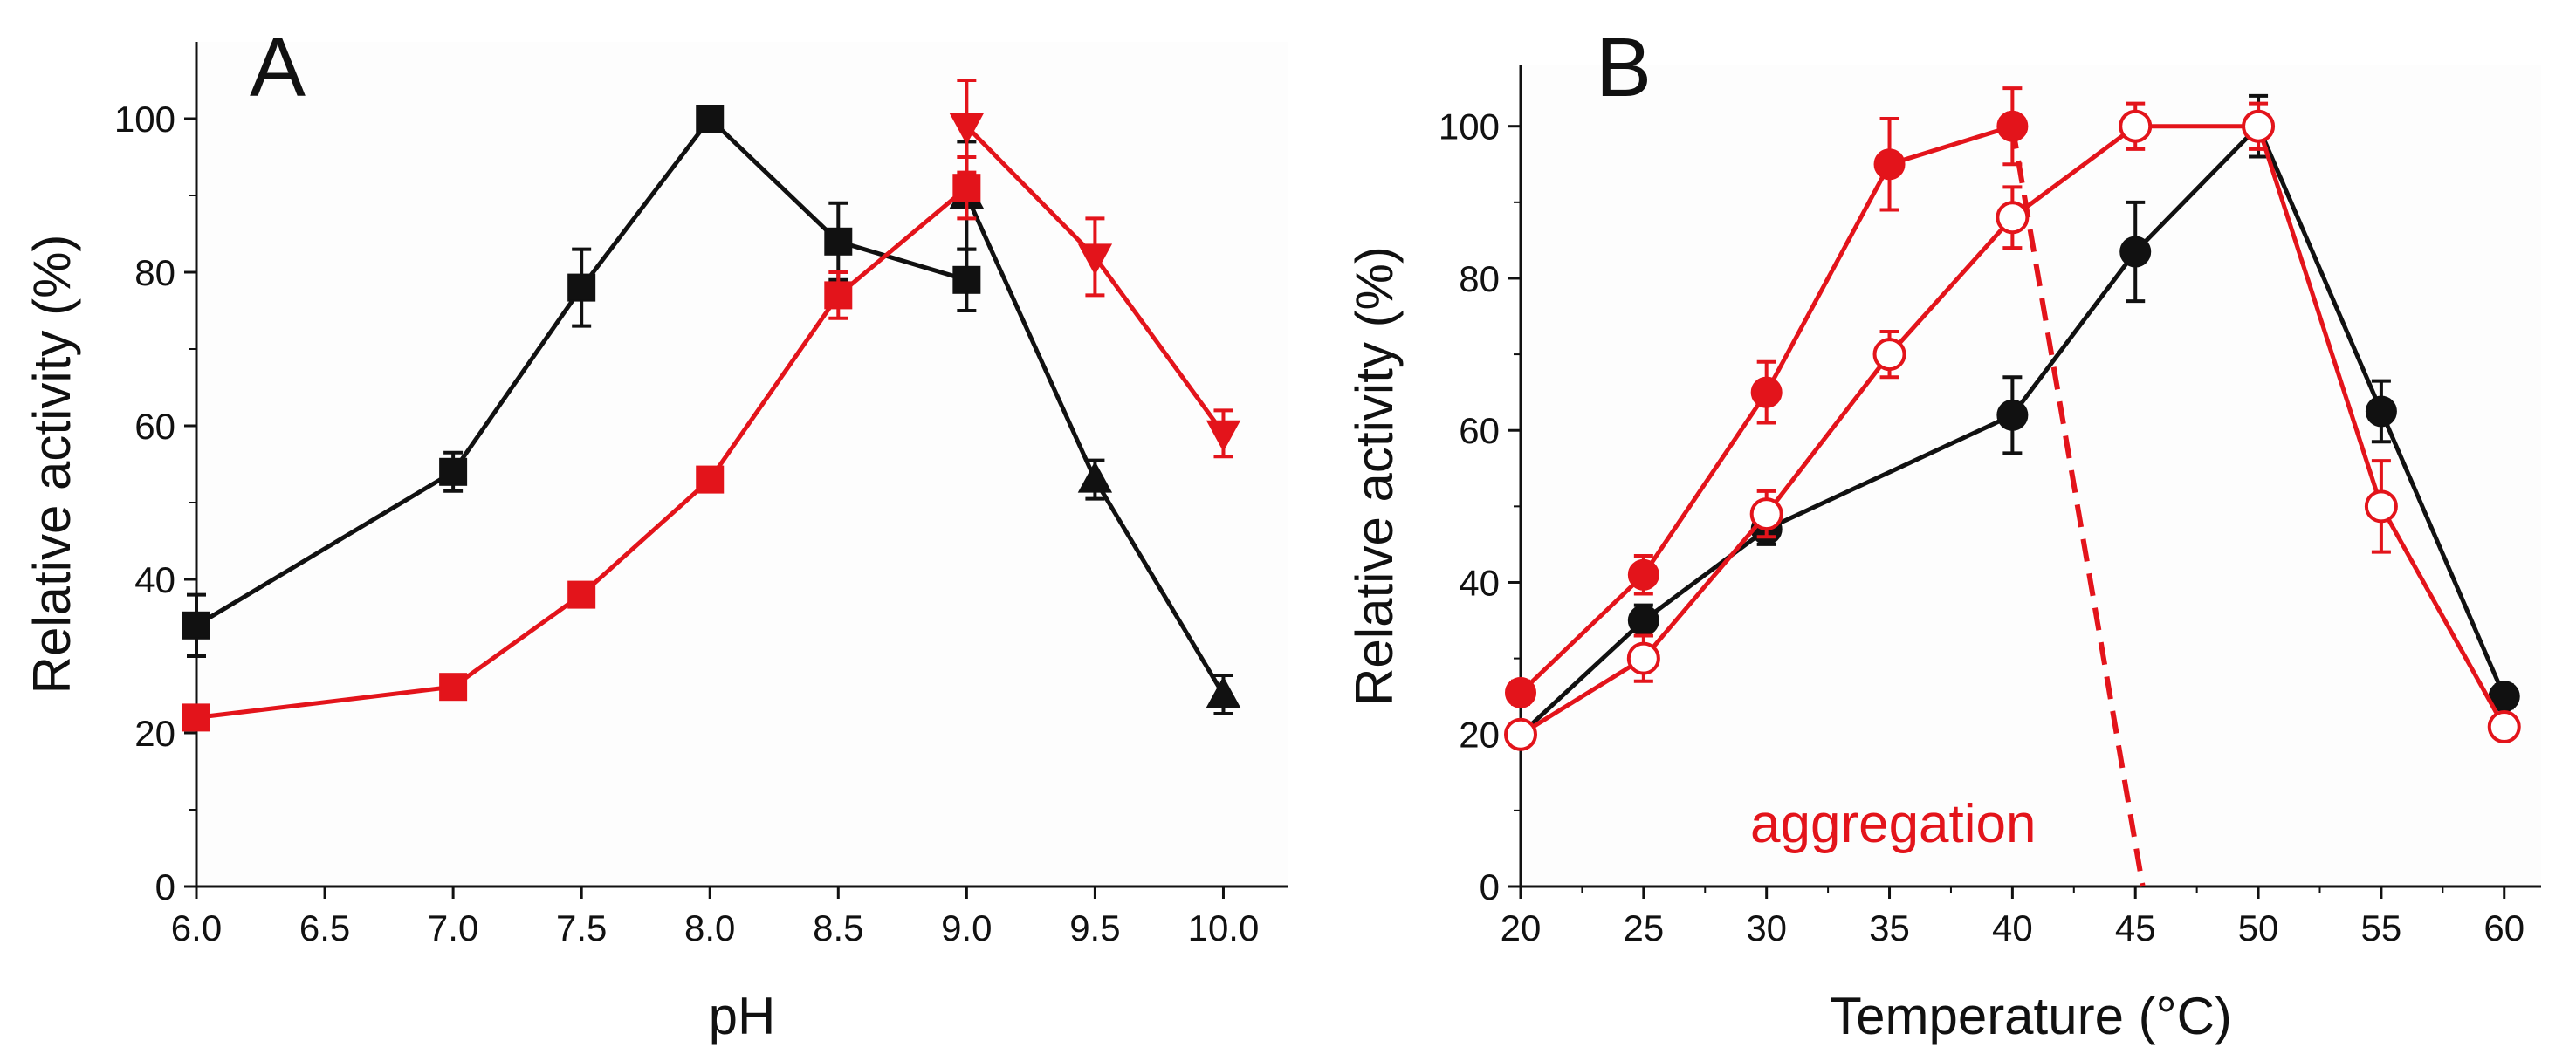 The width and height of the screenshot is (2576, 1061). What do you see at coordinates (709, 927) in the screenshot?
I see `x-tick-label: 8.0` at bounding box center [709, 927].